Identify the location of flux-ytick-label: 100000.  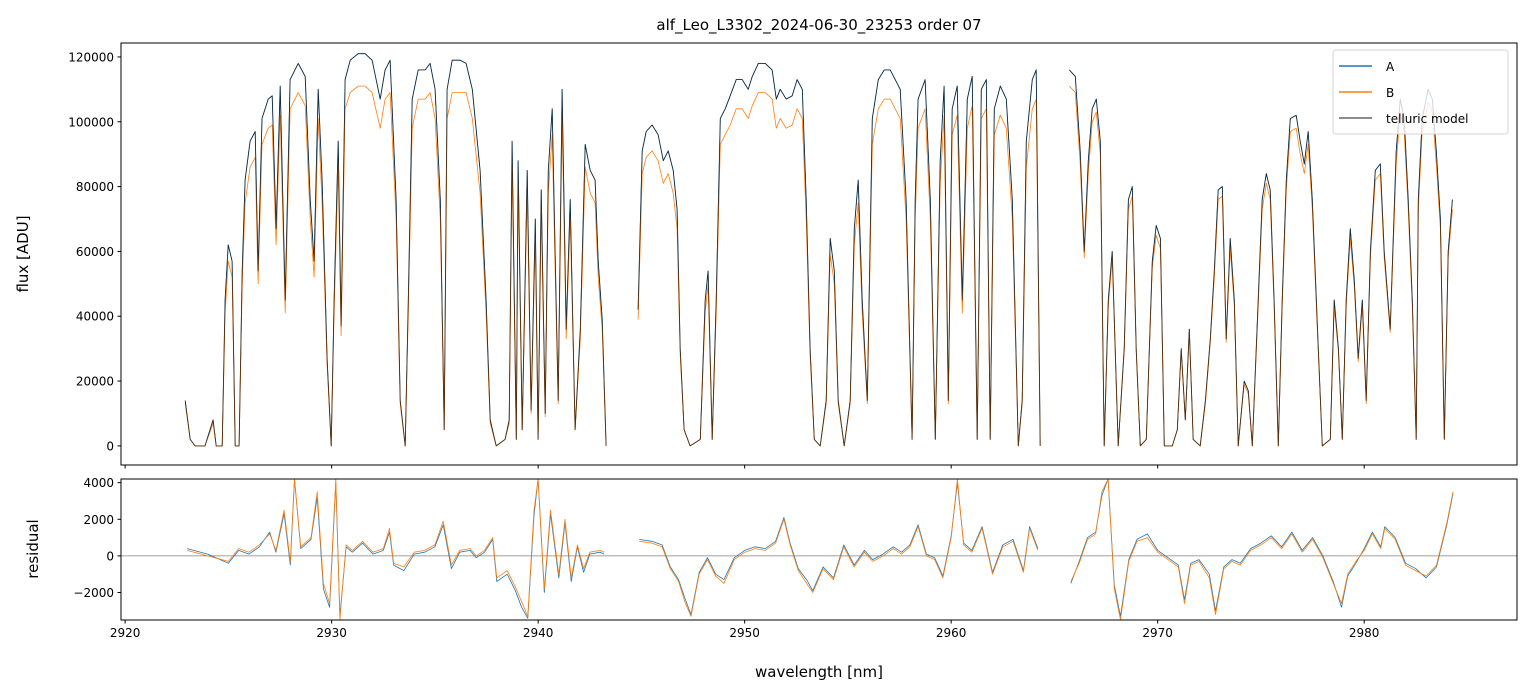
(91, 122).